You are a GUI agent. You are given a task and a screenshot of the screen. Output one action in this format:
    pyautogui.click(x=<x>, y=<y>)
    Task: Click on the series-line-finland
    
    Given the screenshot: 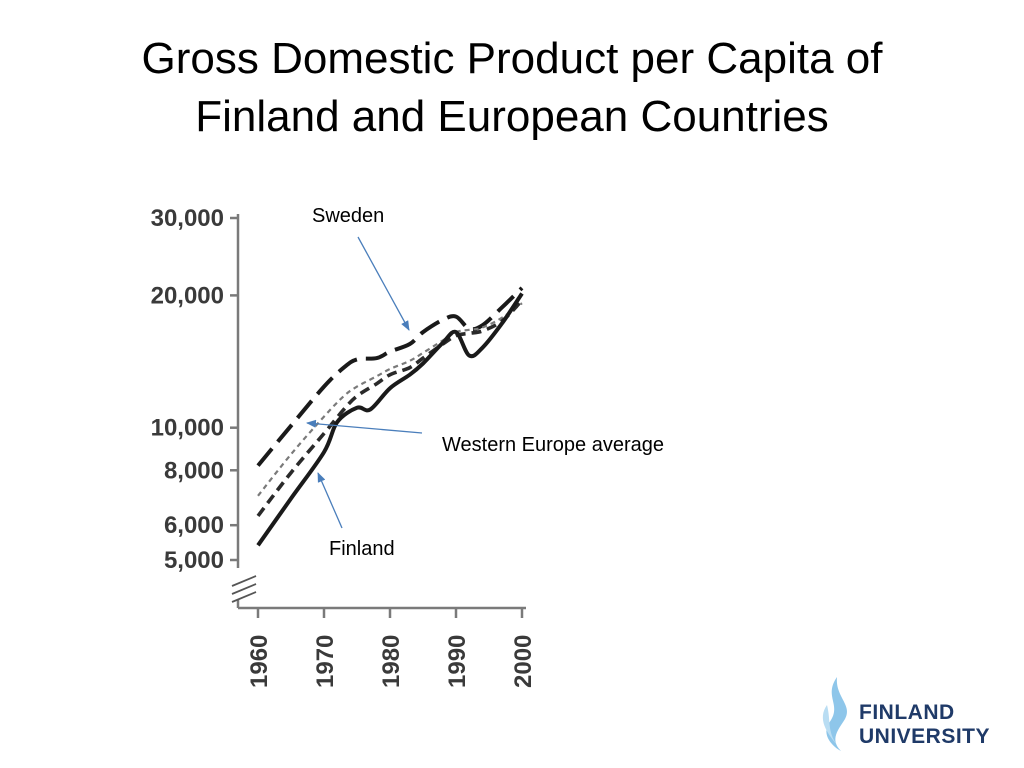 What is the action you would take?
    pyautogui.click(x=390, y=419)
    